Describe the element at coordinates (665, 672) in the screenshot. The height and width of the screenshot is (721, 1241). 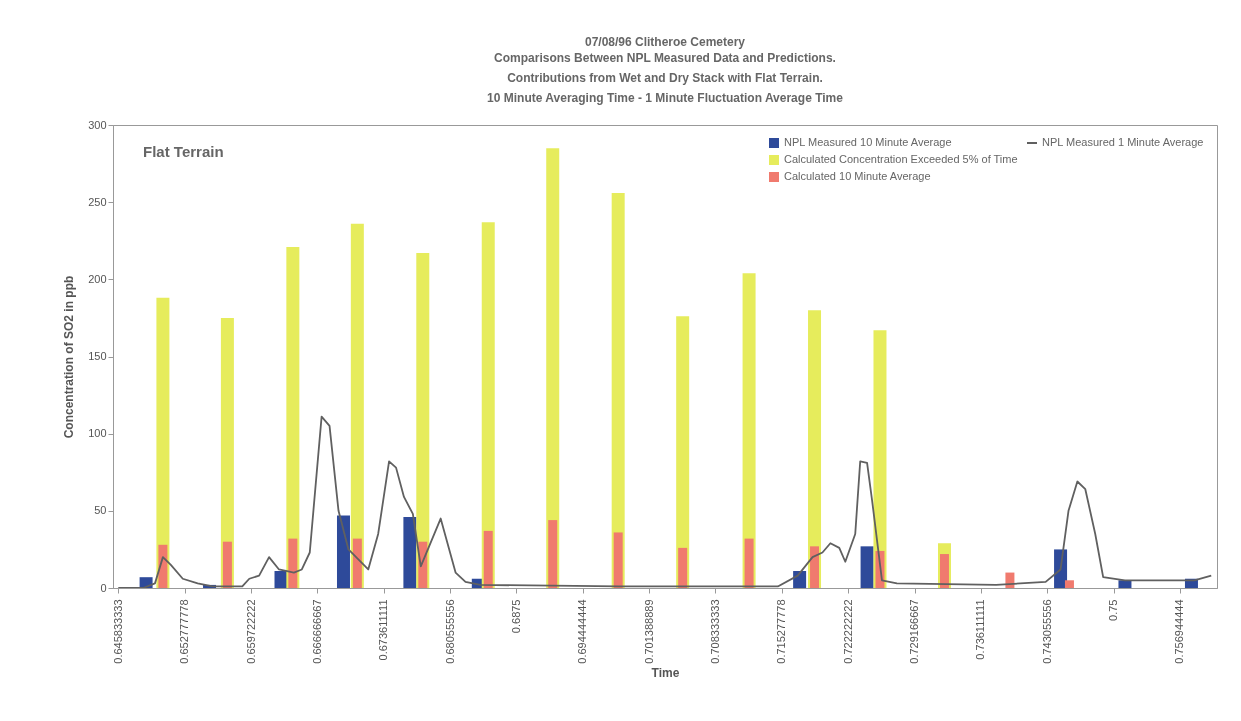
I see `x-axis-title: Time` at that location.